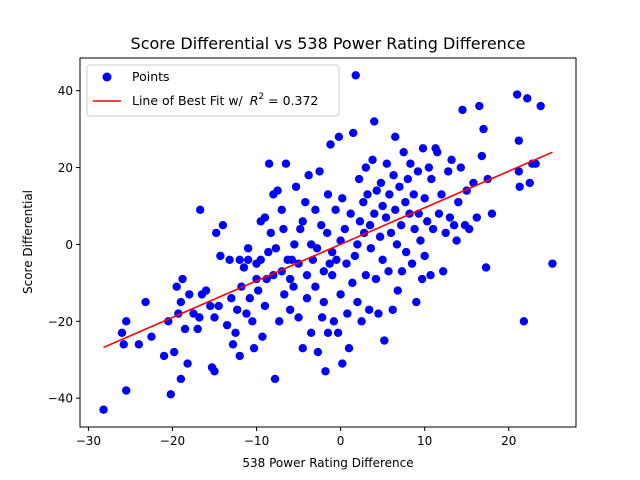 Image resolution: width=640 pixels, height=480 pixels. What do you see at coordinates (189, 100) in the screenshot?
I see `legend-fit-label-prefix: Line of Best Fit w/` at bounding box center [189, 100].